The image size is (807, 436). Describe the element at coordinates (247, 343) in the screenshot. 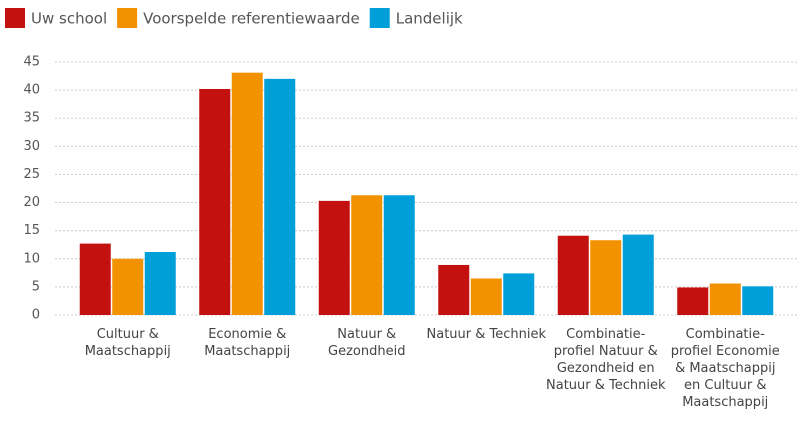

I see `x-tick-label: Economie & Maatschappij` at that location.